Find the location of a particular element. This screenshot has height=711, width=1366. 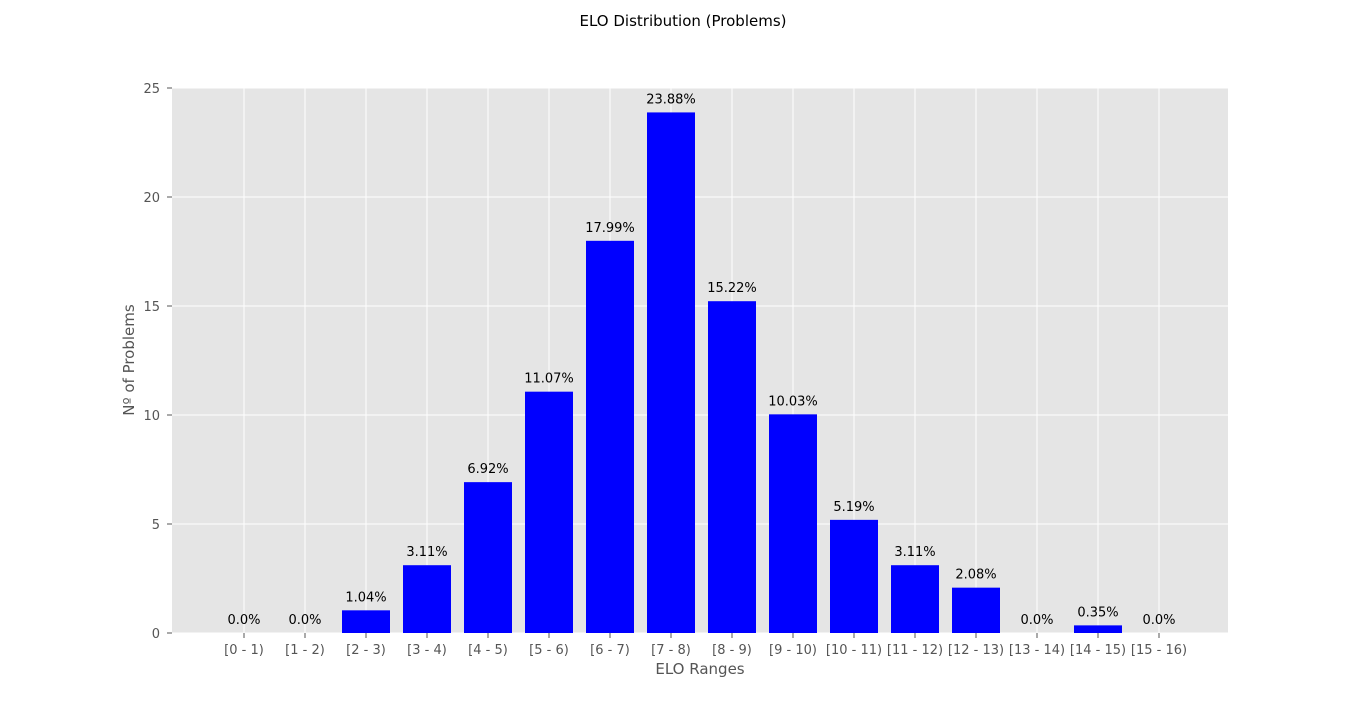

x-tick-label: [10 - 11) is located at coordinates (854, 650).